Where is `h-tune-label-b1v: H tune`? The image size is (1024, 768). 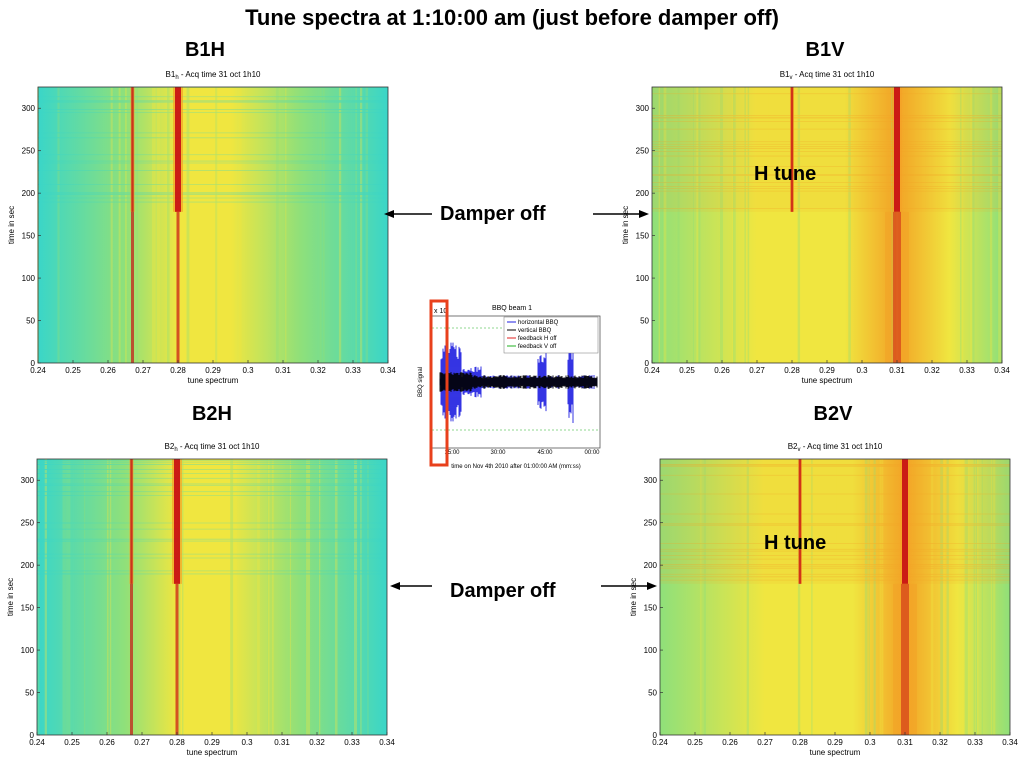 h-tune-label-b1v: H tune is located at coordinates (785, 174).